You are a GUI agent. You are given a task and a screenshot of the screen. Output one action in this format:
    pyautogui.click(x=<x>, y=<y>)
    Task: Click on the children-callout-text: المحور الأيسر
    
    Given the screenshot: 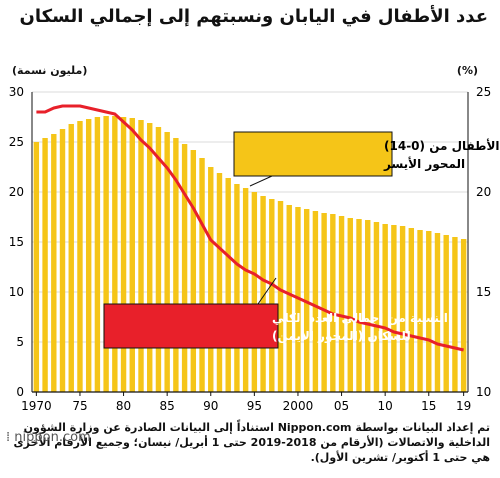 What is the action you would take?
    pyautogui.click(x=424, y=164)
    